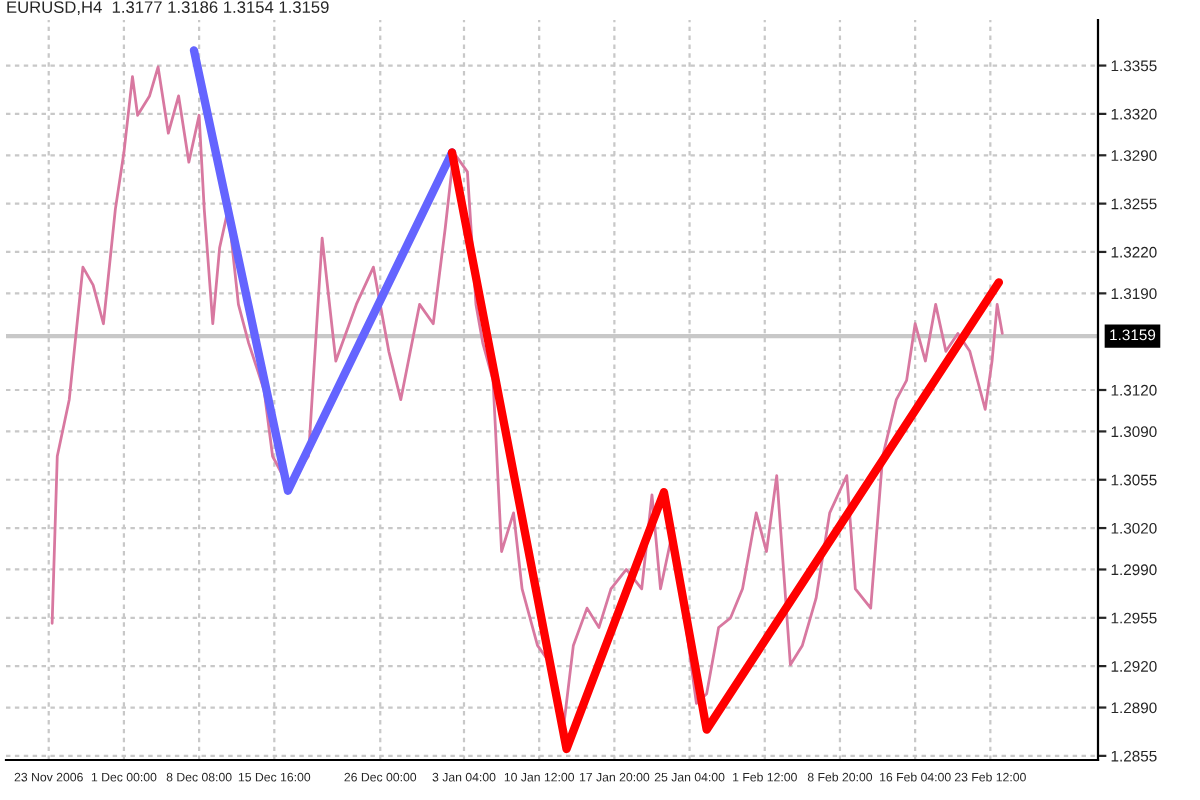  Describe the element at coordinates (168, 8) in the screenshot. I see `chart-title: EURUSD,H4 1.3177 1.3186 1.3154 1.3159` at that location.